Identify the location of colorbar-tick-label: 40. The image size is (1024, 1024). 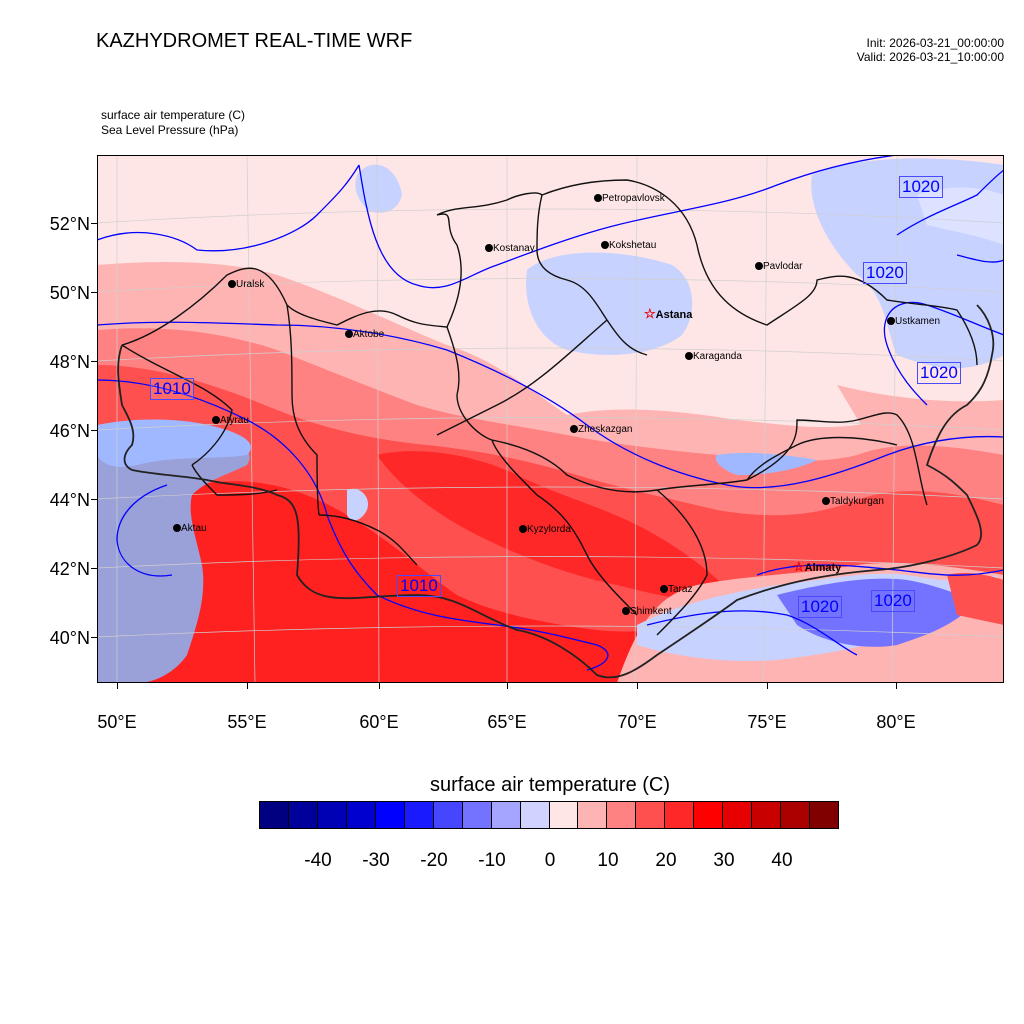
(782, 860).